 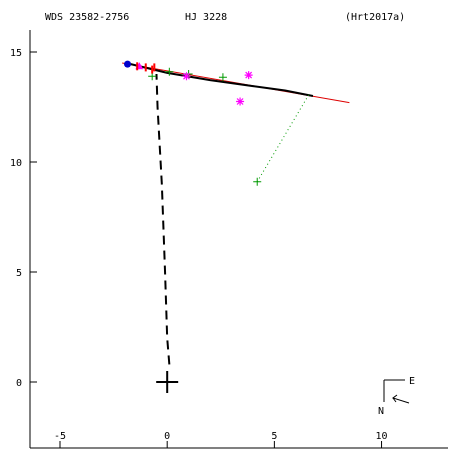 I want to click on x-tick-label: 5, so click(x=274, y=436).